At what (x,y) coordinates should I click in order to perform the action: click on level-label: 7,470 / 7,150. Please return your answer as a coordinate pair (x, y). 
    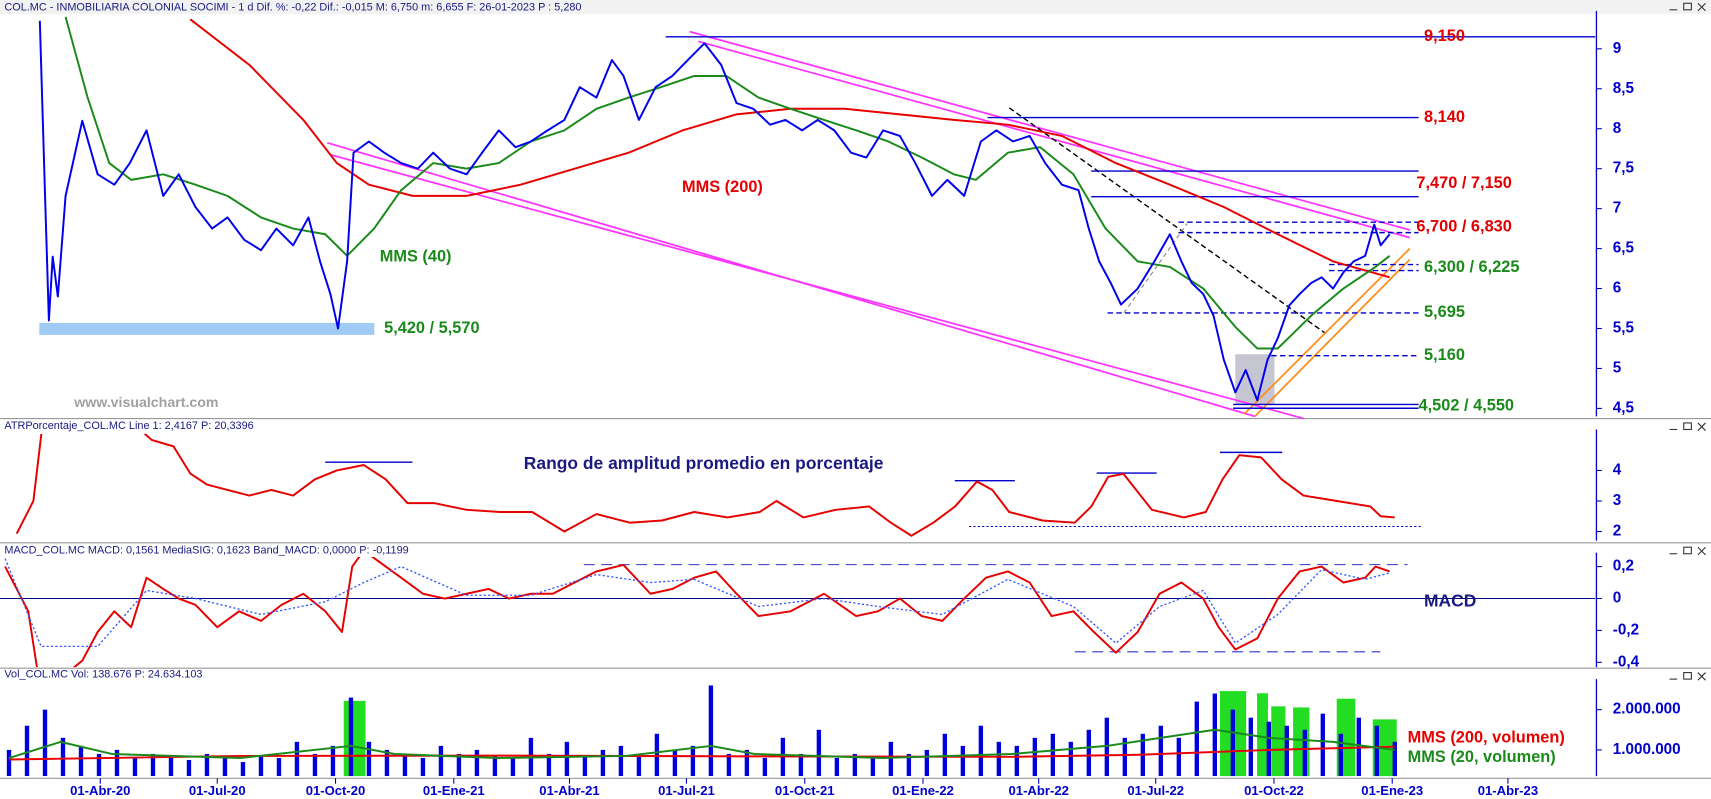
    Looking at the image, I should click on (1463, 183).